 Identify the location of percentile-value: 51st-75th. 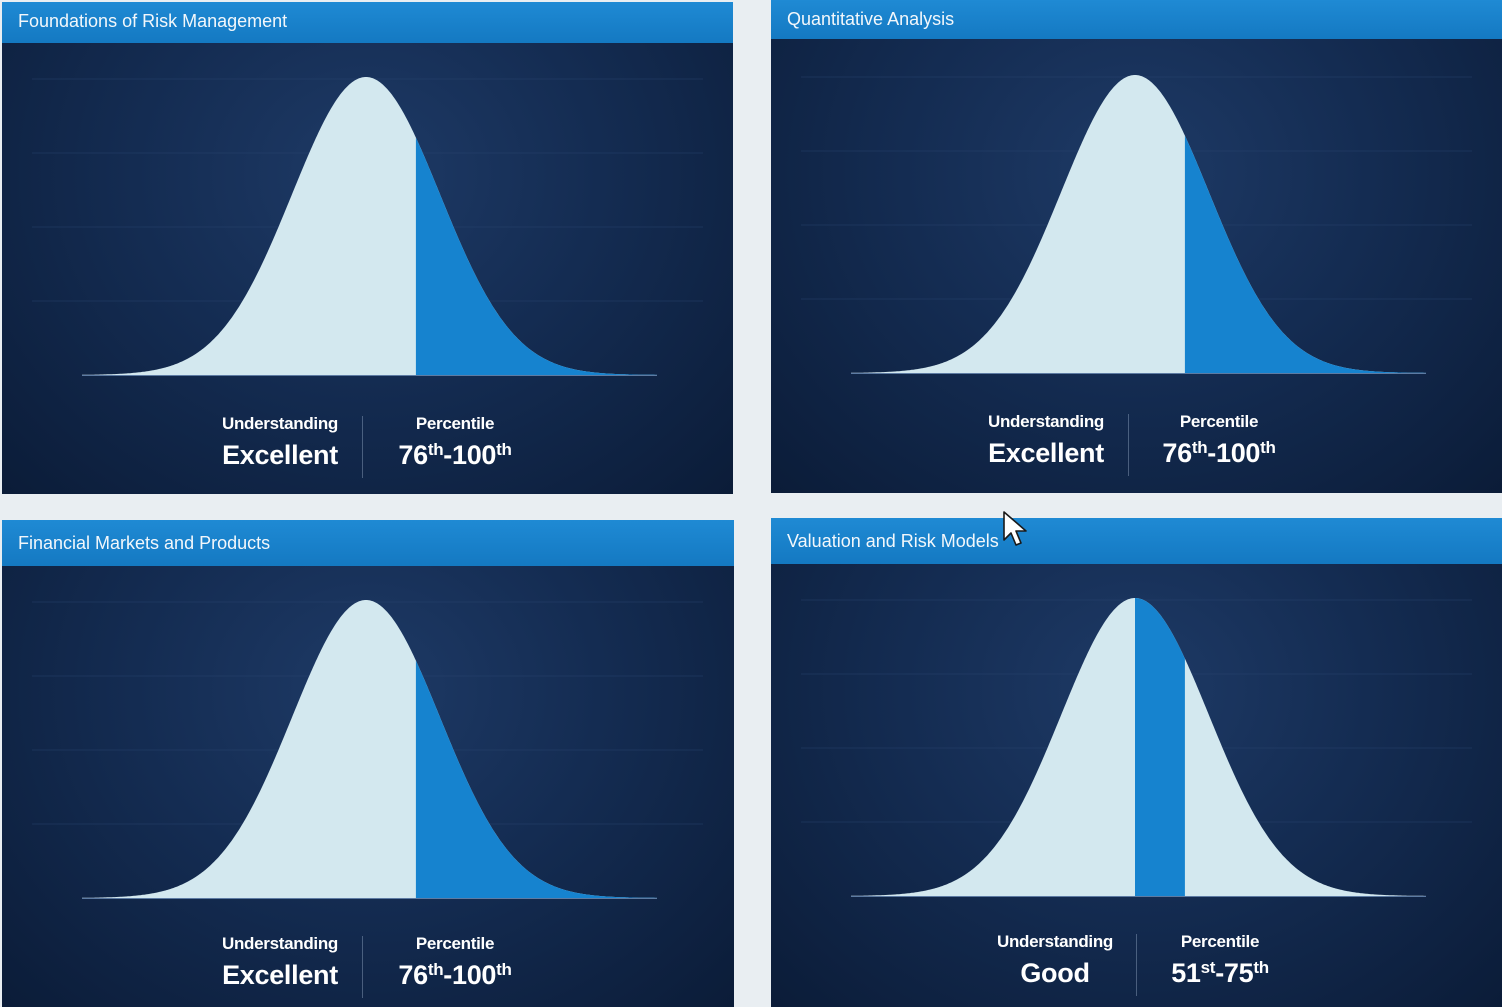
(1220, 973).